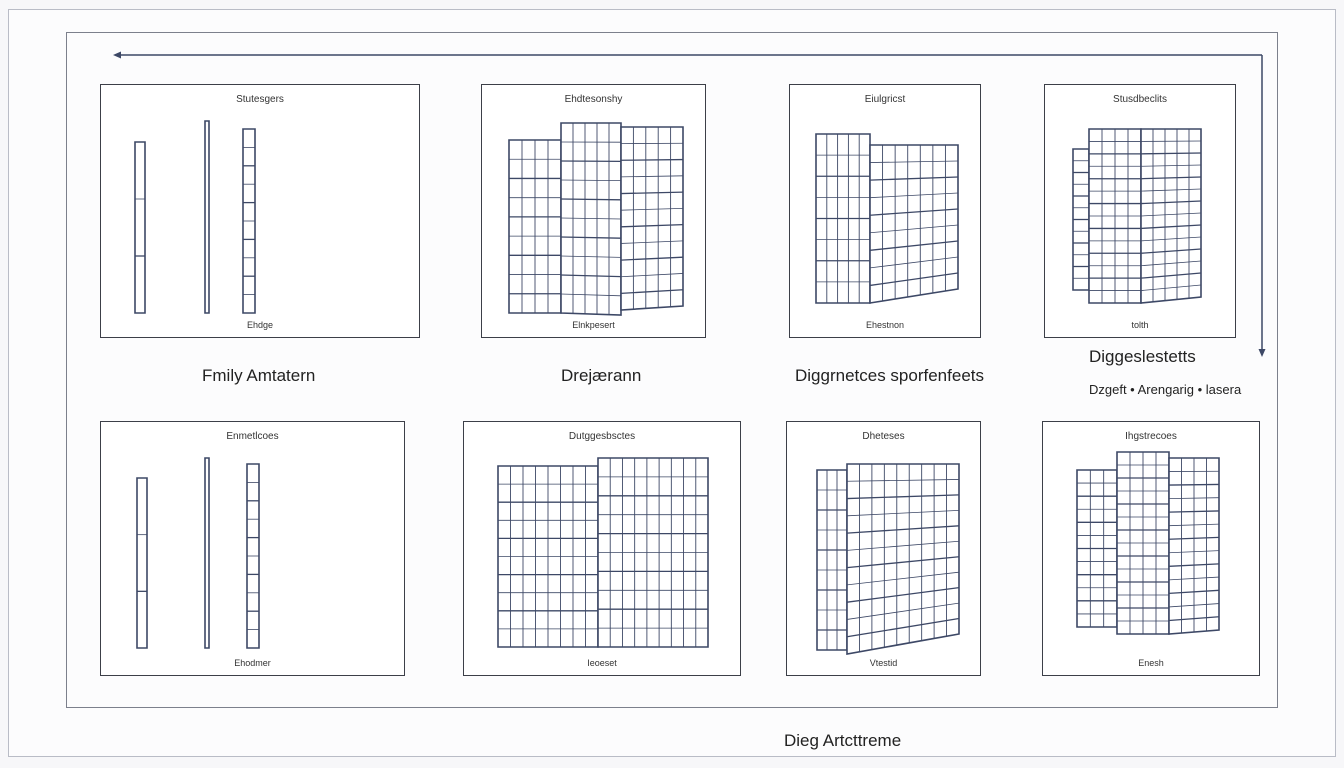 The image size is (1344, 768). I want to click on panel-top-label: Stutesgers, so click(260, 99).